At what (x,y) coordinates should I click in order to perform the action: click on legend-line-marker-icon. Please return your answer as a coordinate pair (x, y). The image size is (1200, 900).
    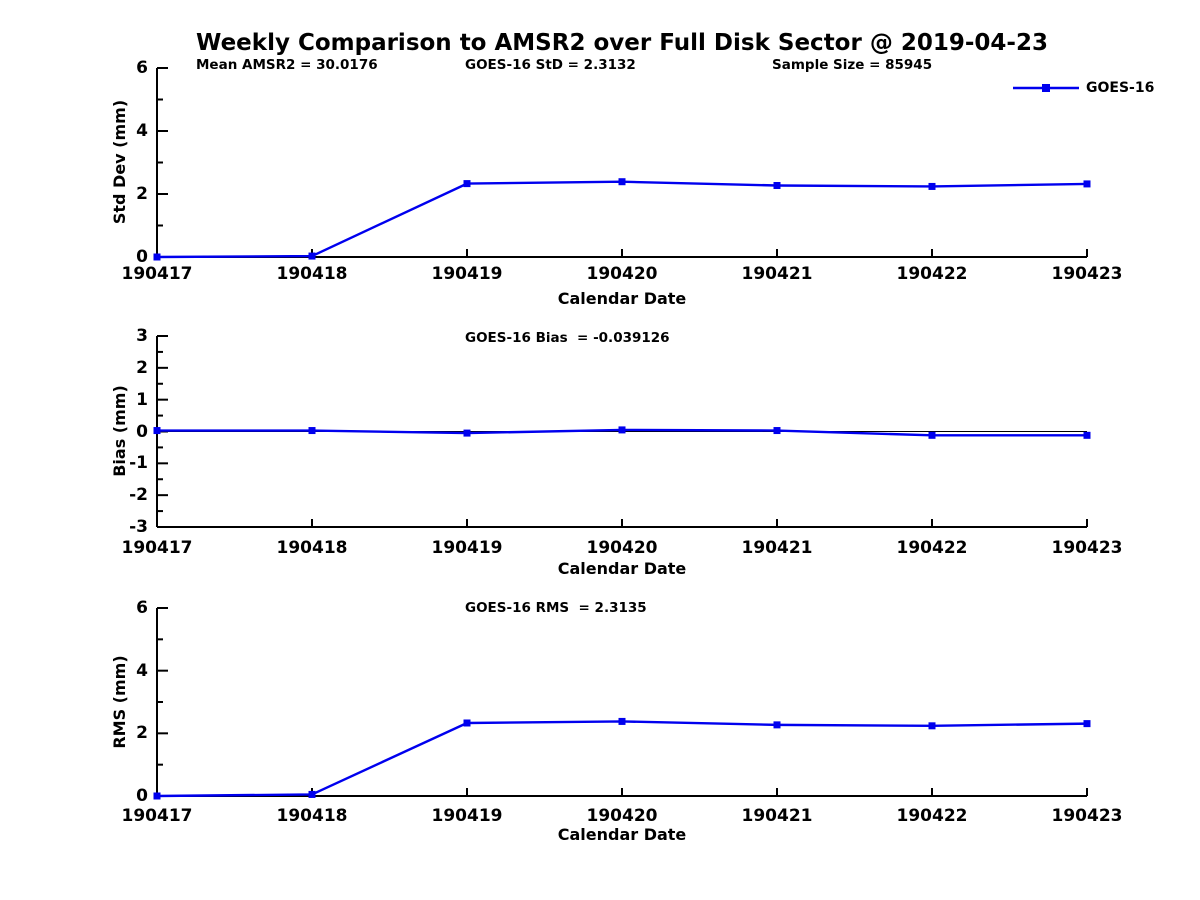
    Looking at the image, I should click on (1046, 88).